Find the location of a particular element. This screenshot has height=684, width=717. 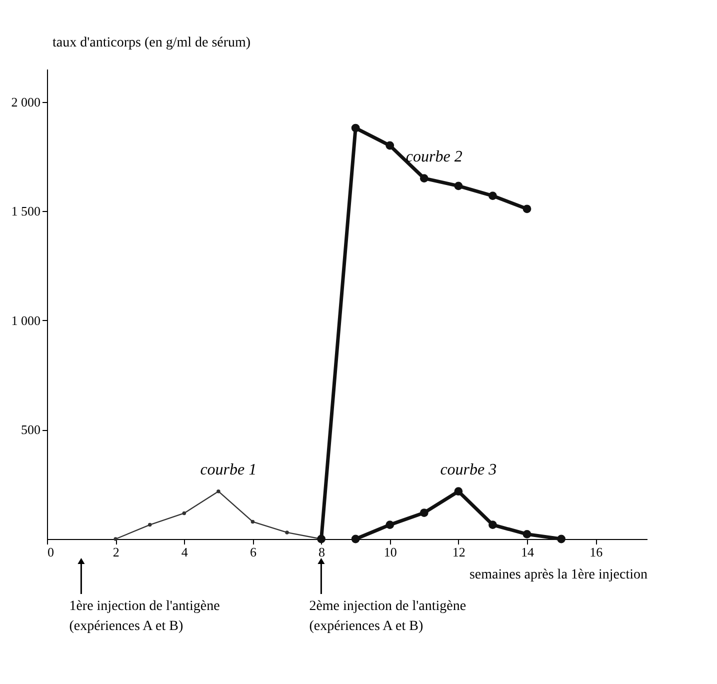

x-tick-label: 10 is located at coordinates (390, 552).